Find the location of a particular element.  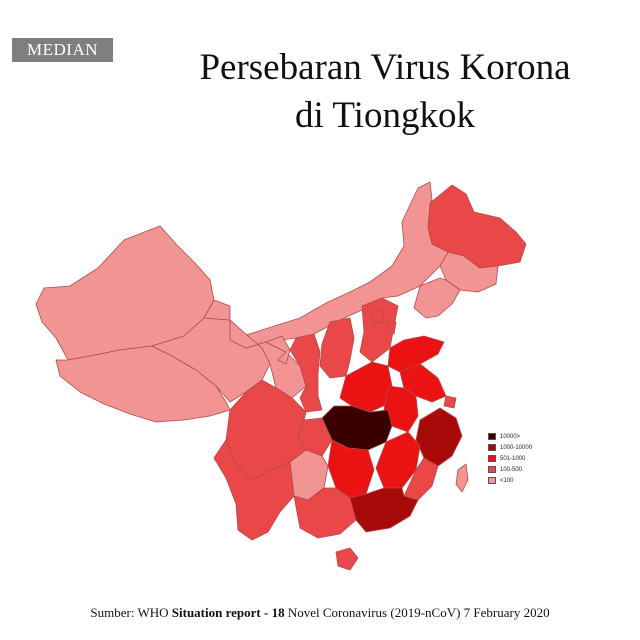

title-line-2: di Tiongkok is located at coordinates (385, 115).